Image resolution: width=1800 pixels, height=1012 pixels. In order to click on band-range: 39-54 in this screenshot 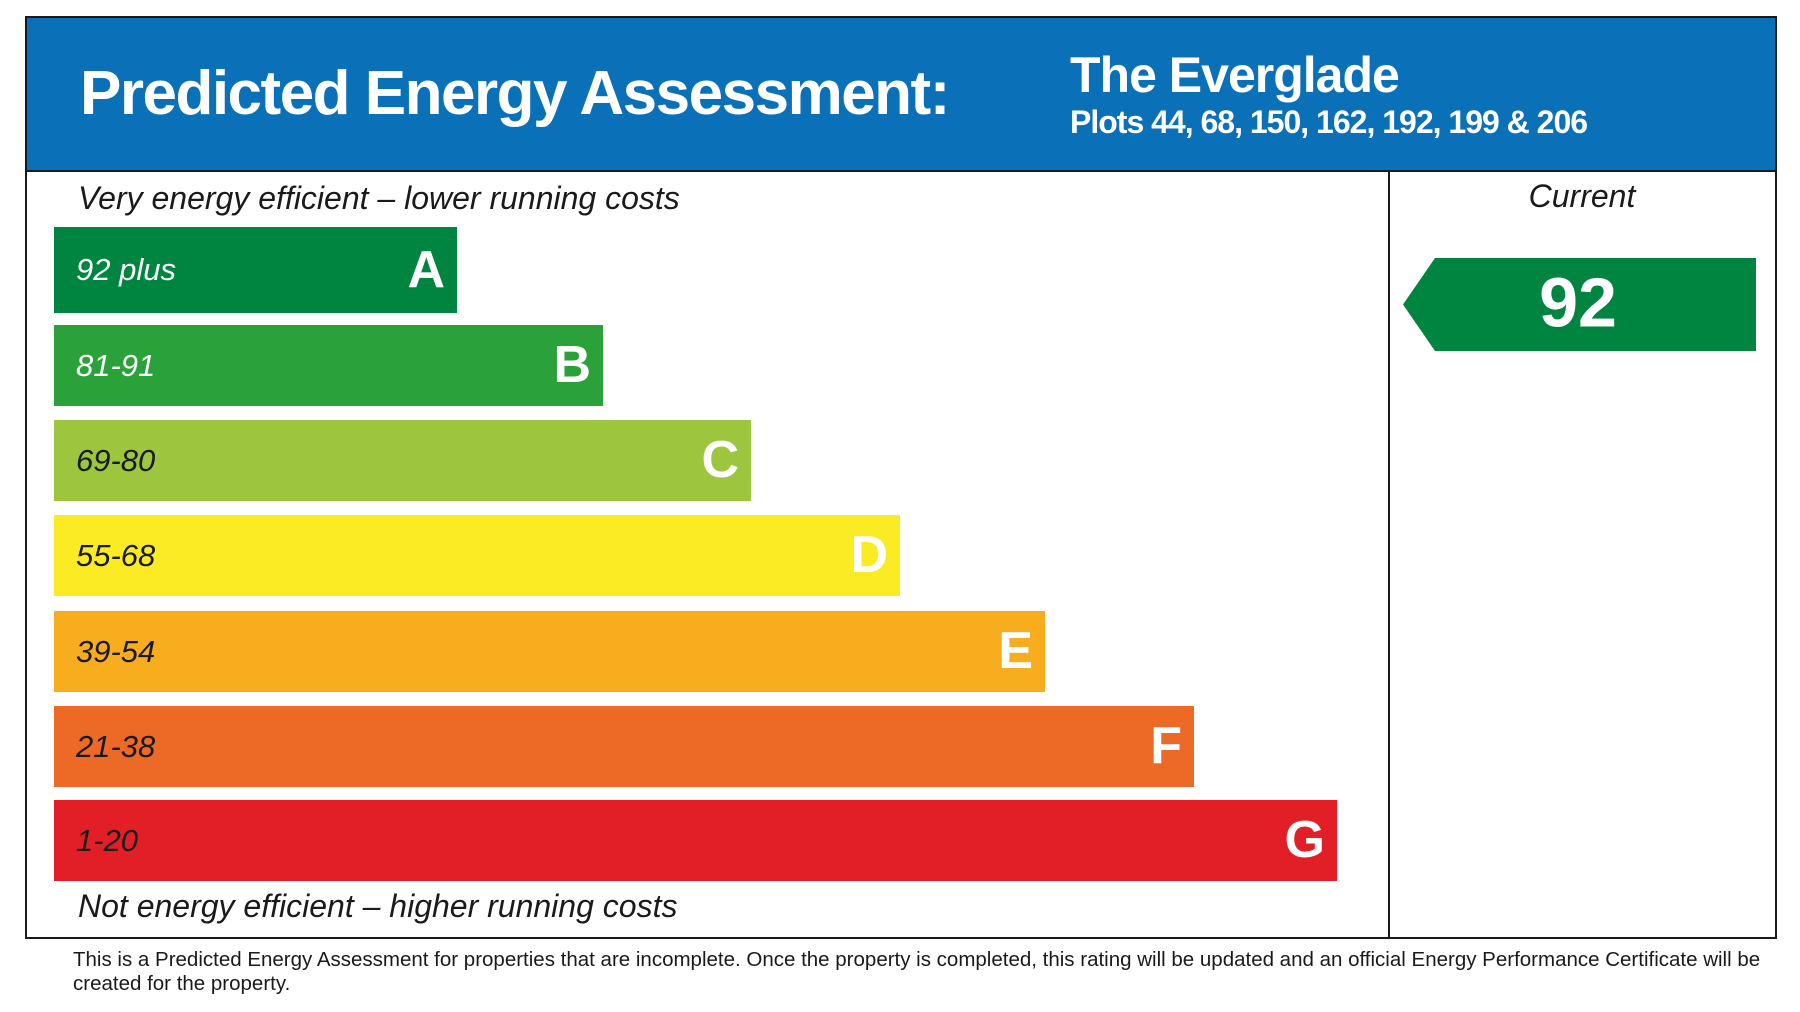, I will do `click(116, 651)`.